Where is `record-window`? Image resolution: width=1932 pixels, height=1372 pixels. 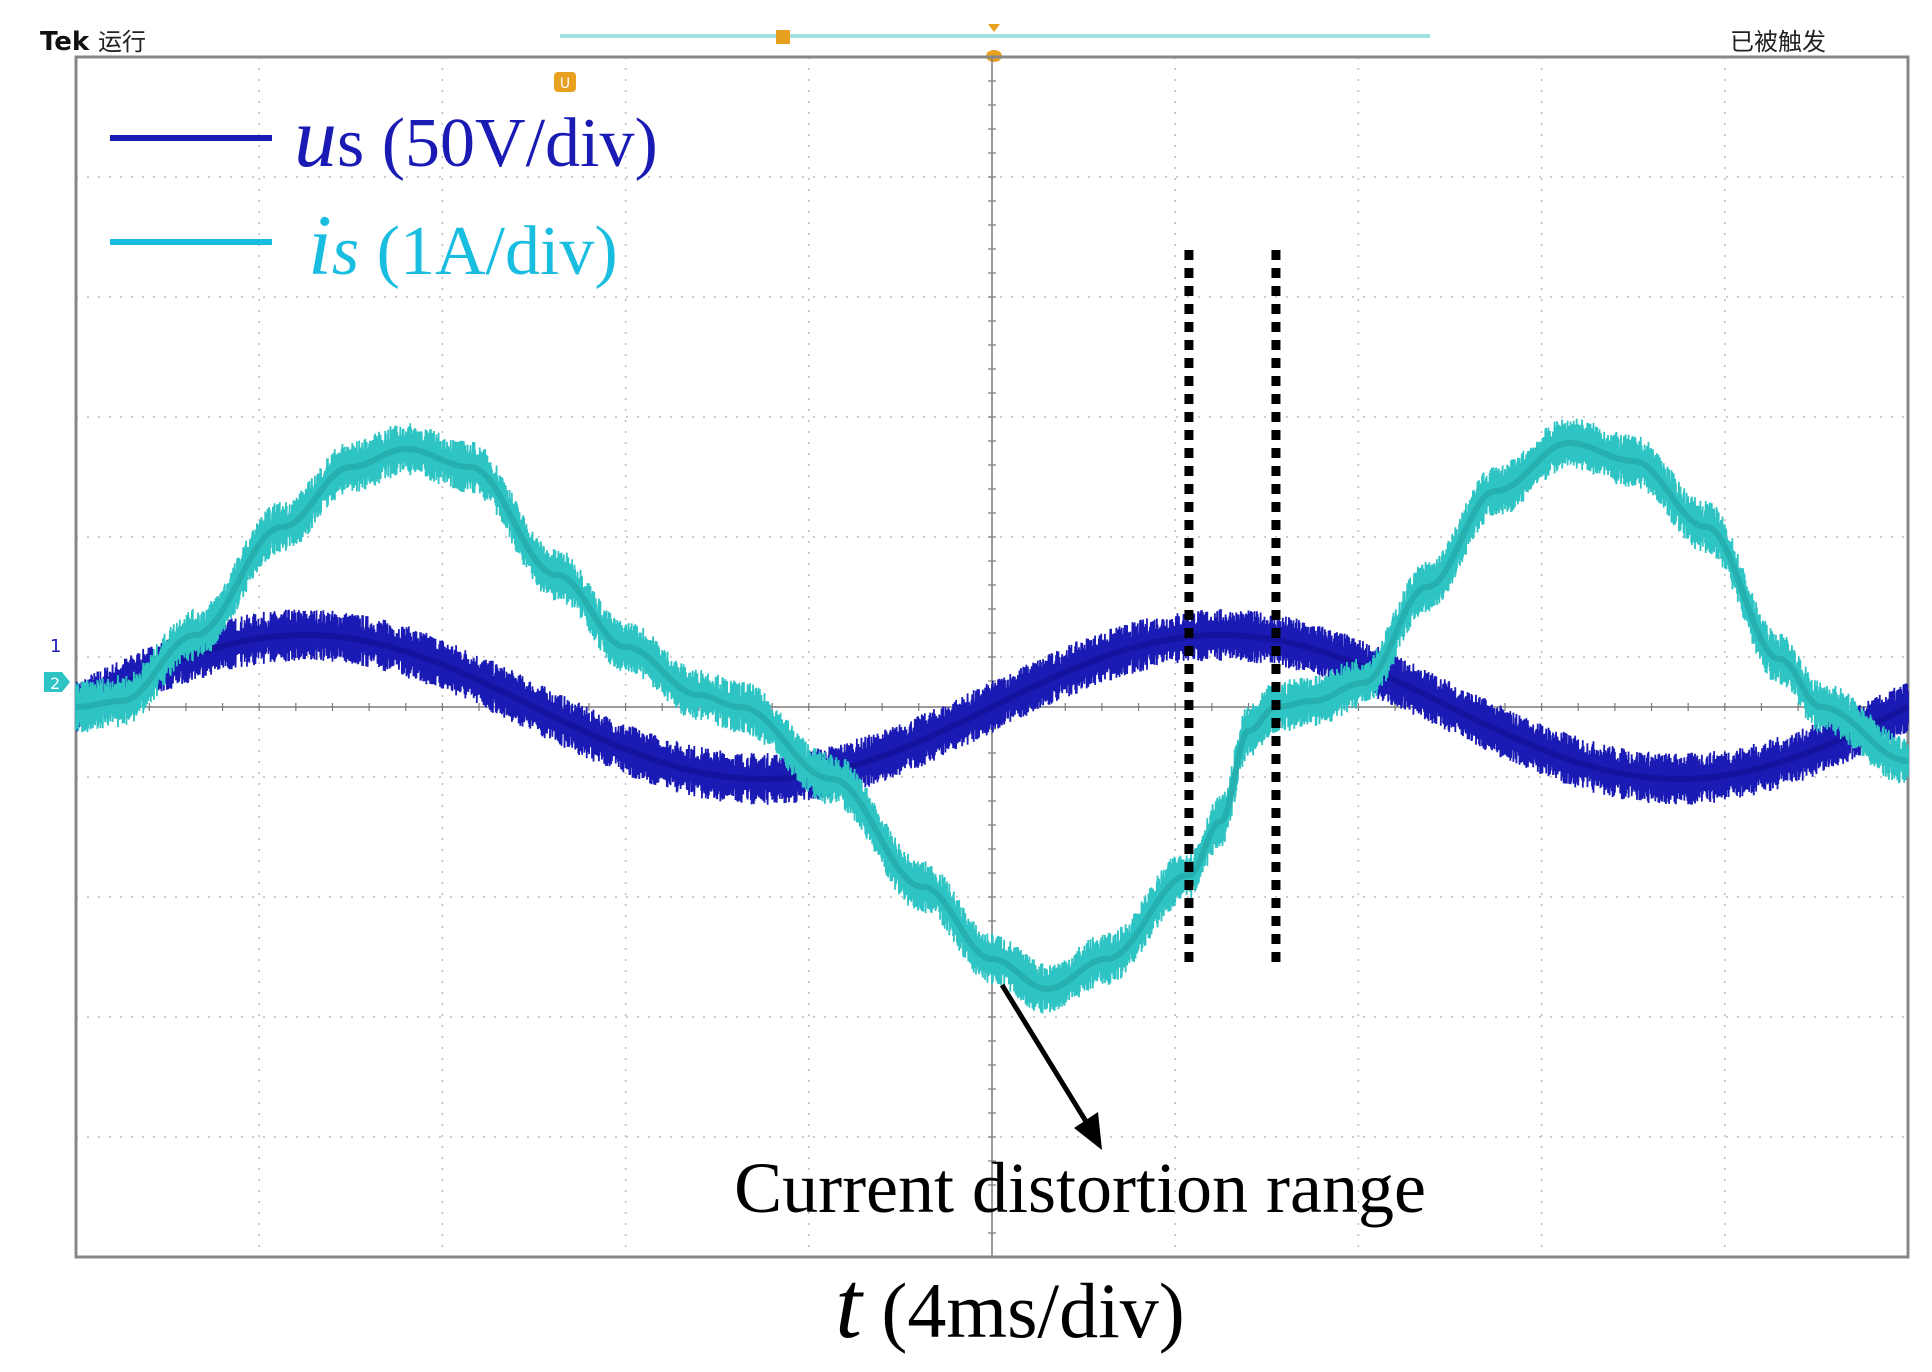
record-window is located at coordinates (783, 37).